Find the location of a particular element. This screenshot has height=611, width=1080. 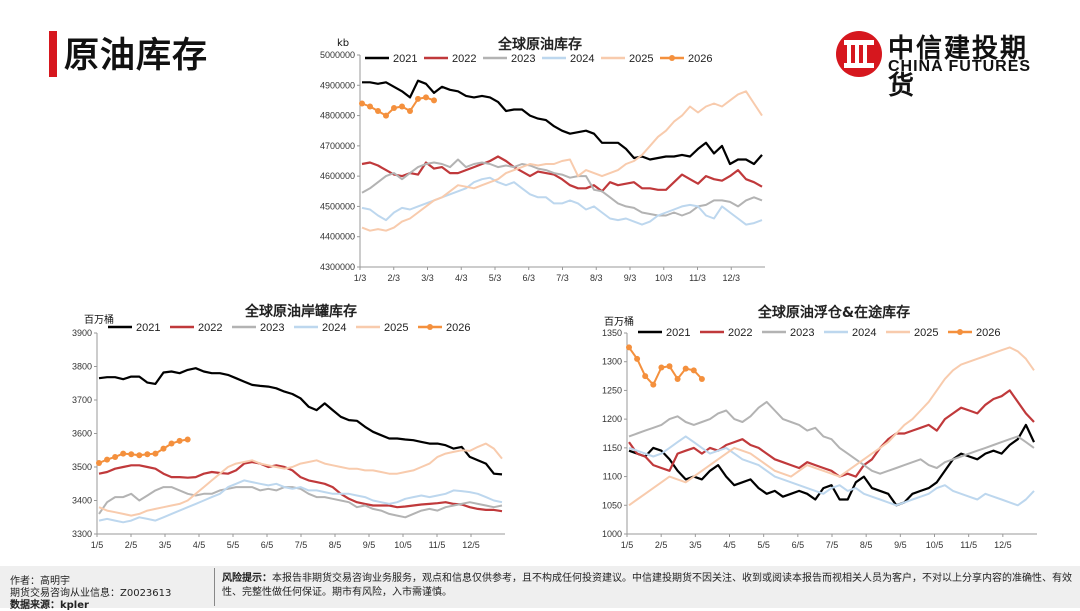

floating-x-tick-label: 5/5 is located at coordinates (763, 545).